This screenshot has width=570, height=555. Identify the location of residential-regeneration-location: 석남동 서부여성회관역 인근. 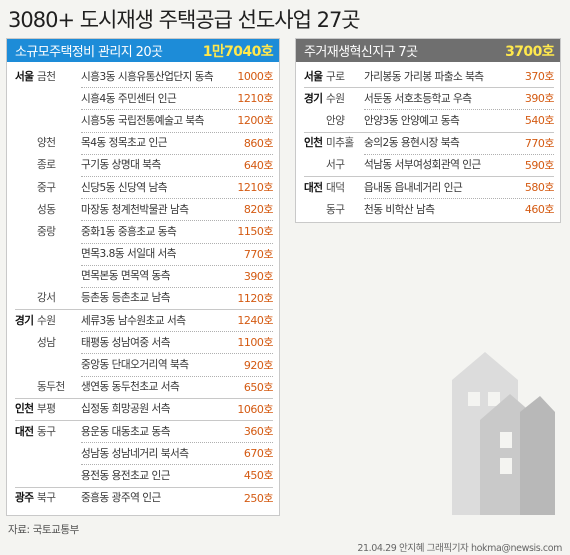
(422, 165).